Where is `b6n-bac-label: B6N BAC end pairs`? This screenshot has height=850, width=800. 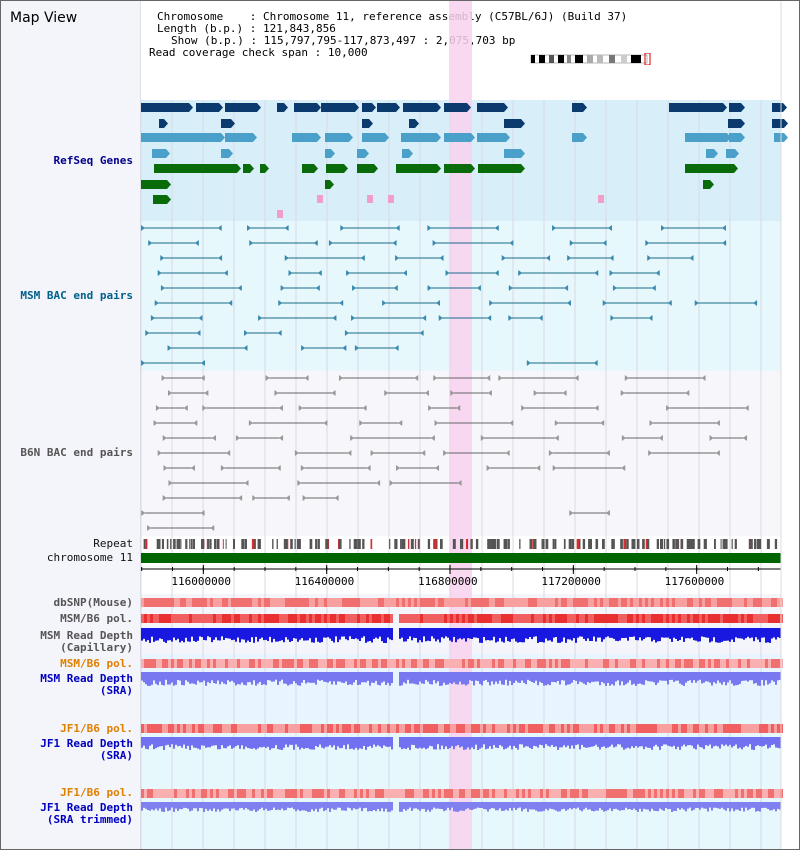 b6n-bac-label: B6N BAC end pairs is located at coordinates (76, 452).